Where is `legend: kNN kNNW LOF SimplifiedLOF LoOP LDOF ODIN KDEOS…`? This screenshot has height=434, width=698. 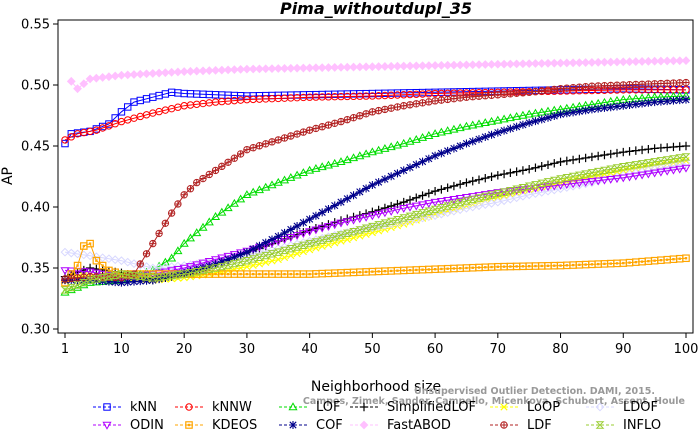 legend: kNN kNNW LOF SimplifiedLOF LoOP LDOF ODIN KDEOS… is located at coordinates (377, 416).